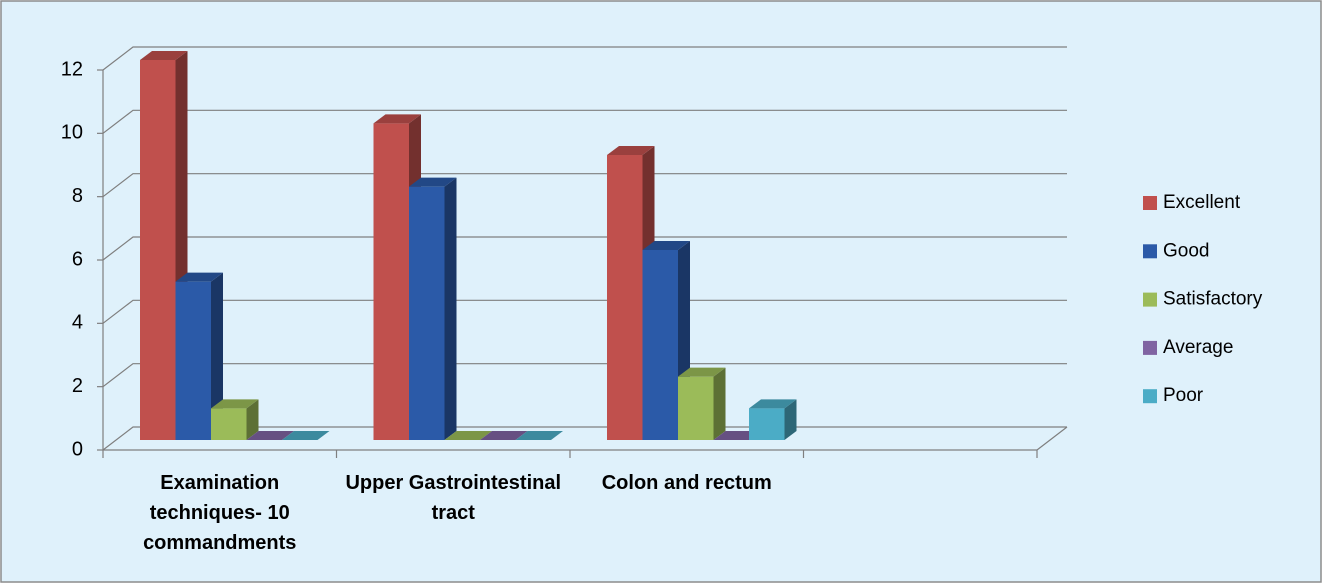 The width and height of the screenshot is (1322, 583). What do you see at coordinates (77, 196) in the screenshot?
I see `y-tick-label: 8` at bounding box center [77, 196].